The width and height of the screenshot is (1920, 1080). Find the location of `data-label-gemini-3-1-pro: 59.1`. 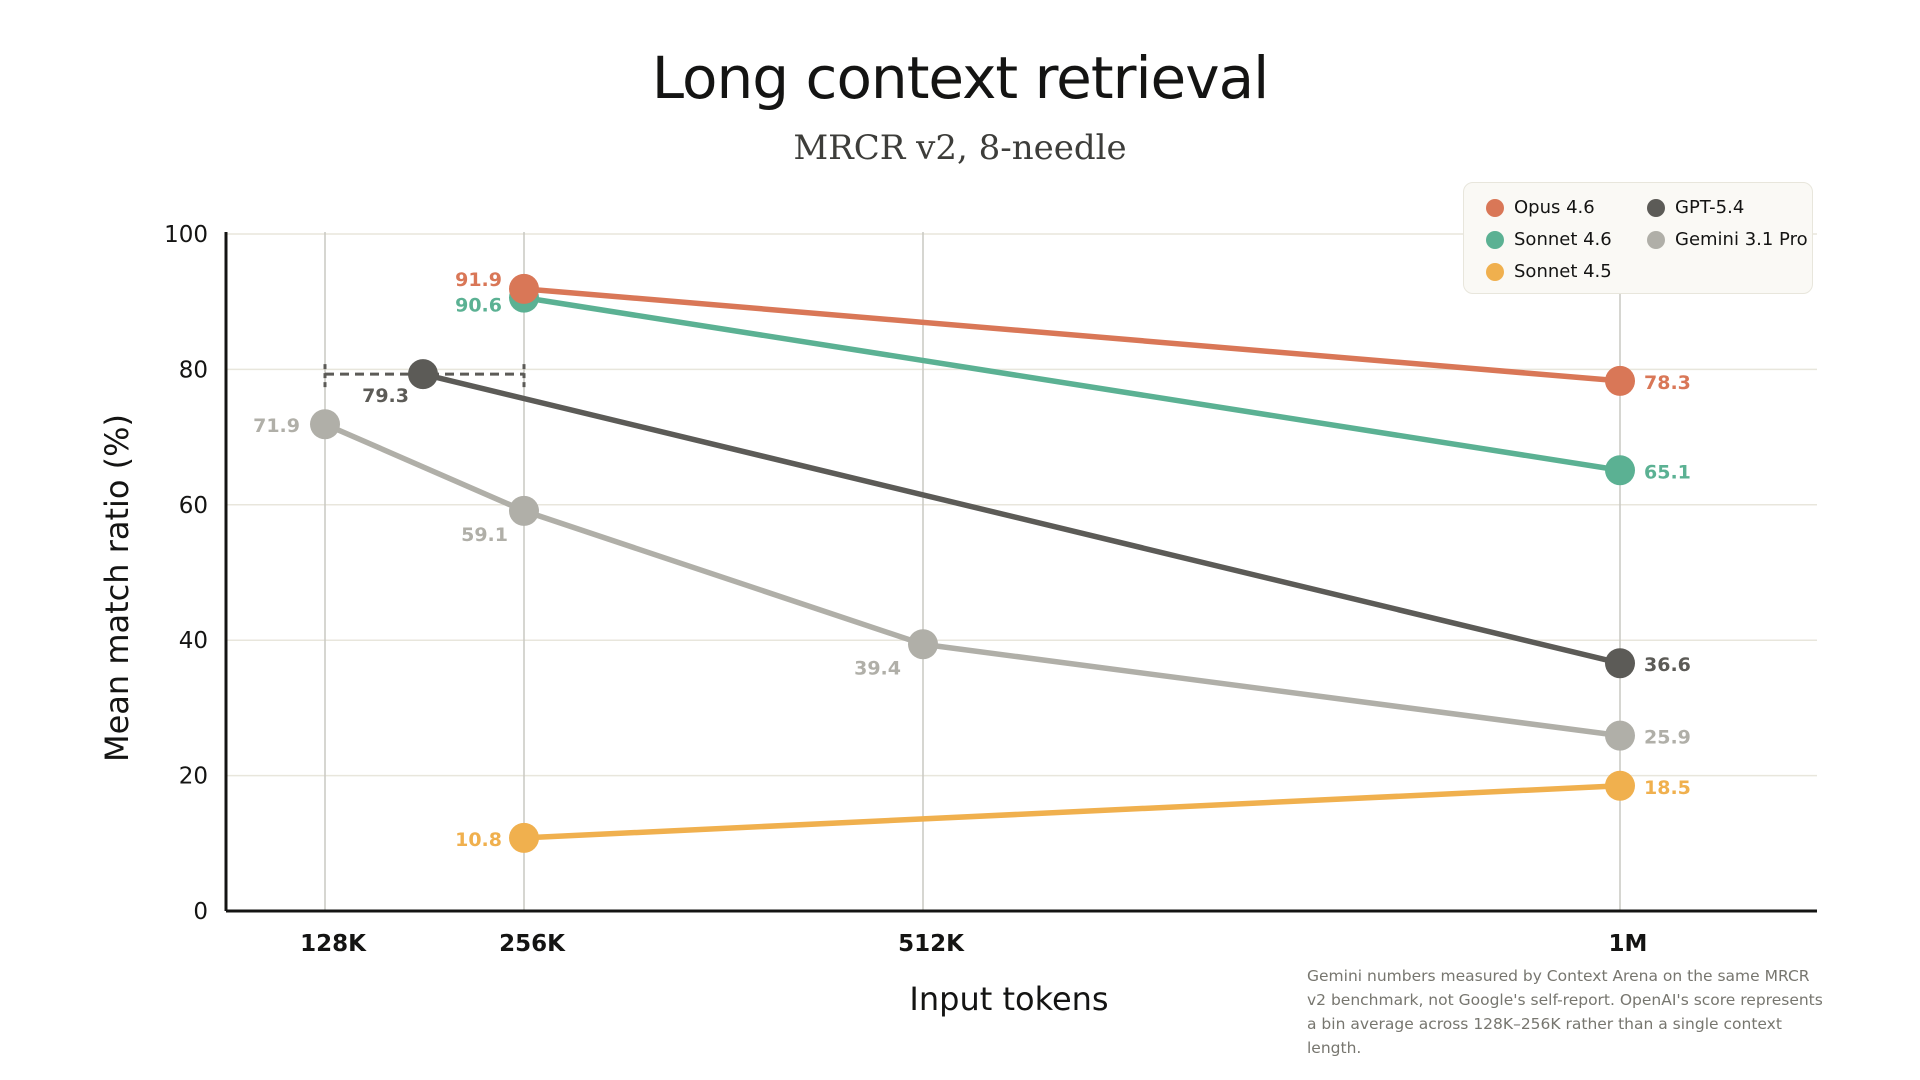

data-label-gemini-3-1-pro: 59.1 is located at coordinates (484, 535).